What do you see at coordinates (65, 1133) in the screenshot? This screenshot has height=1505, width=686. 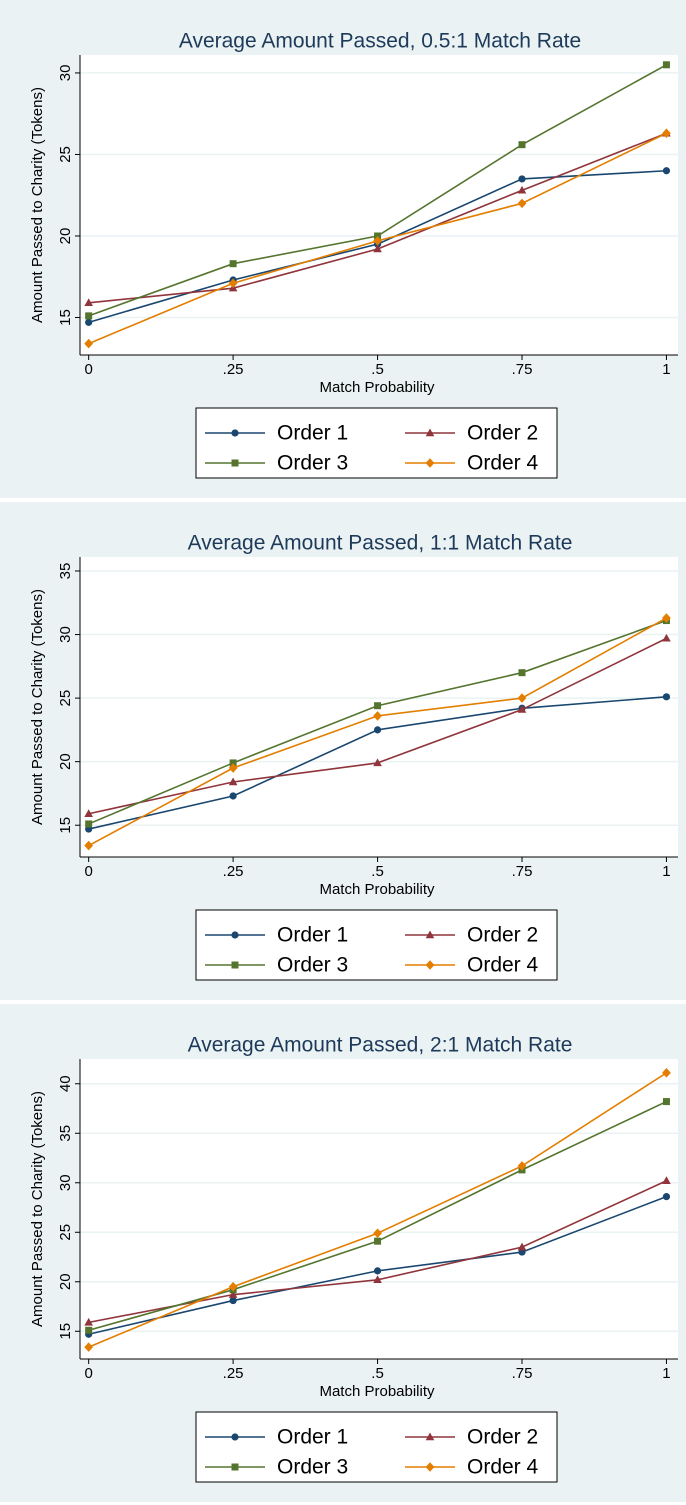 I see `y-tick-label: 35` at bounding box center [65, 1133].